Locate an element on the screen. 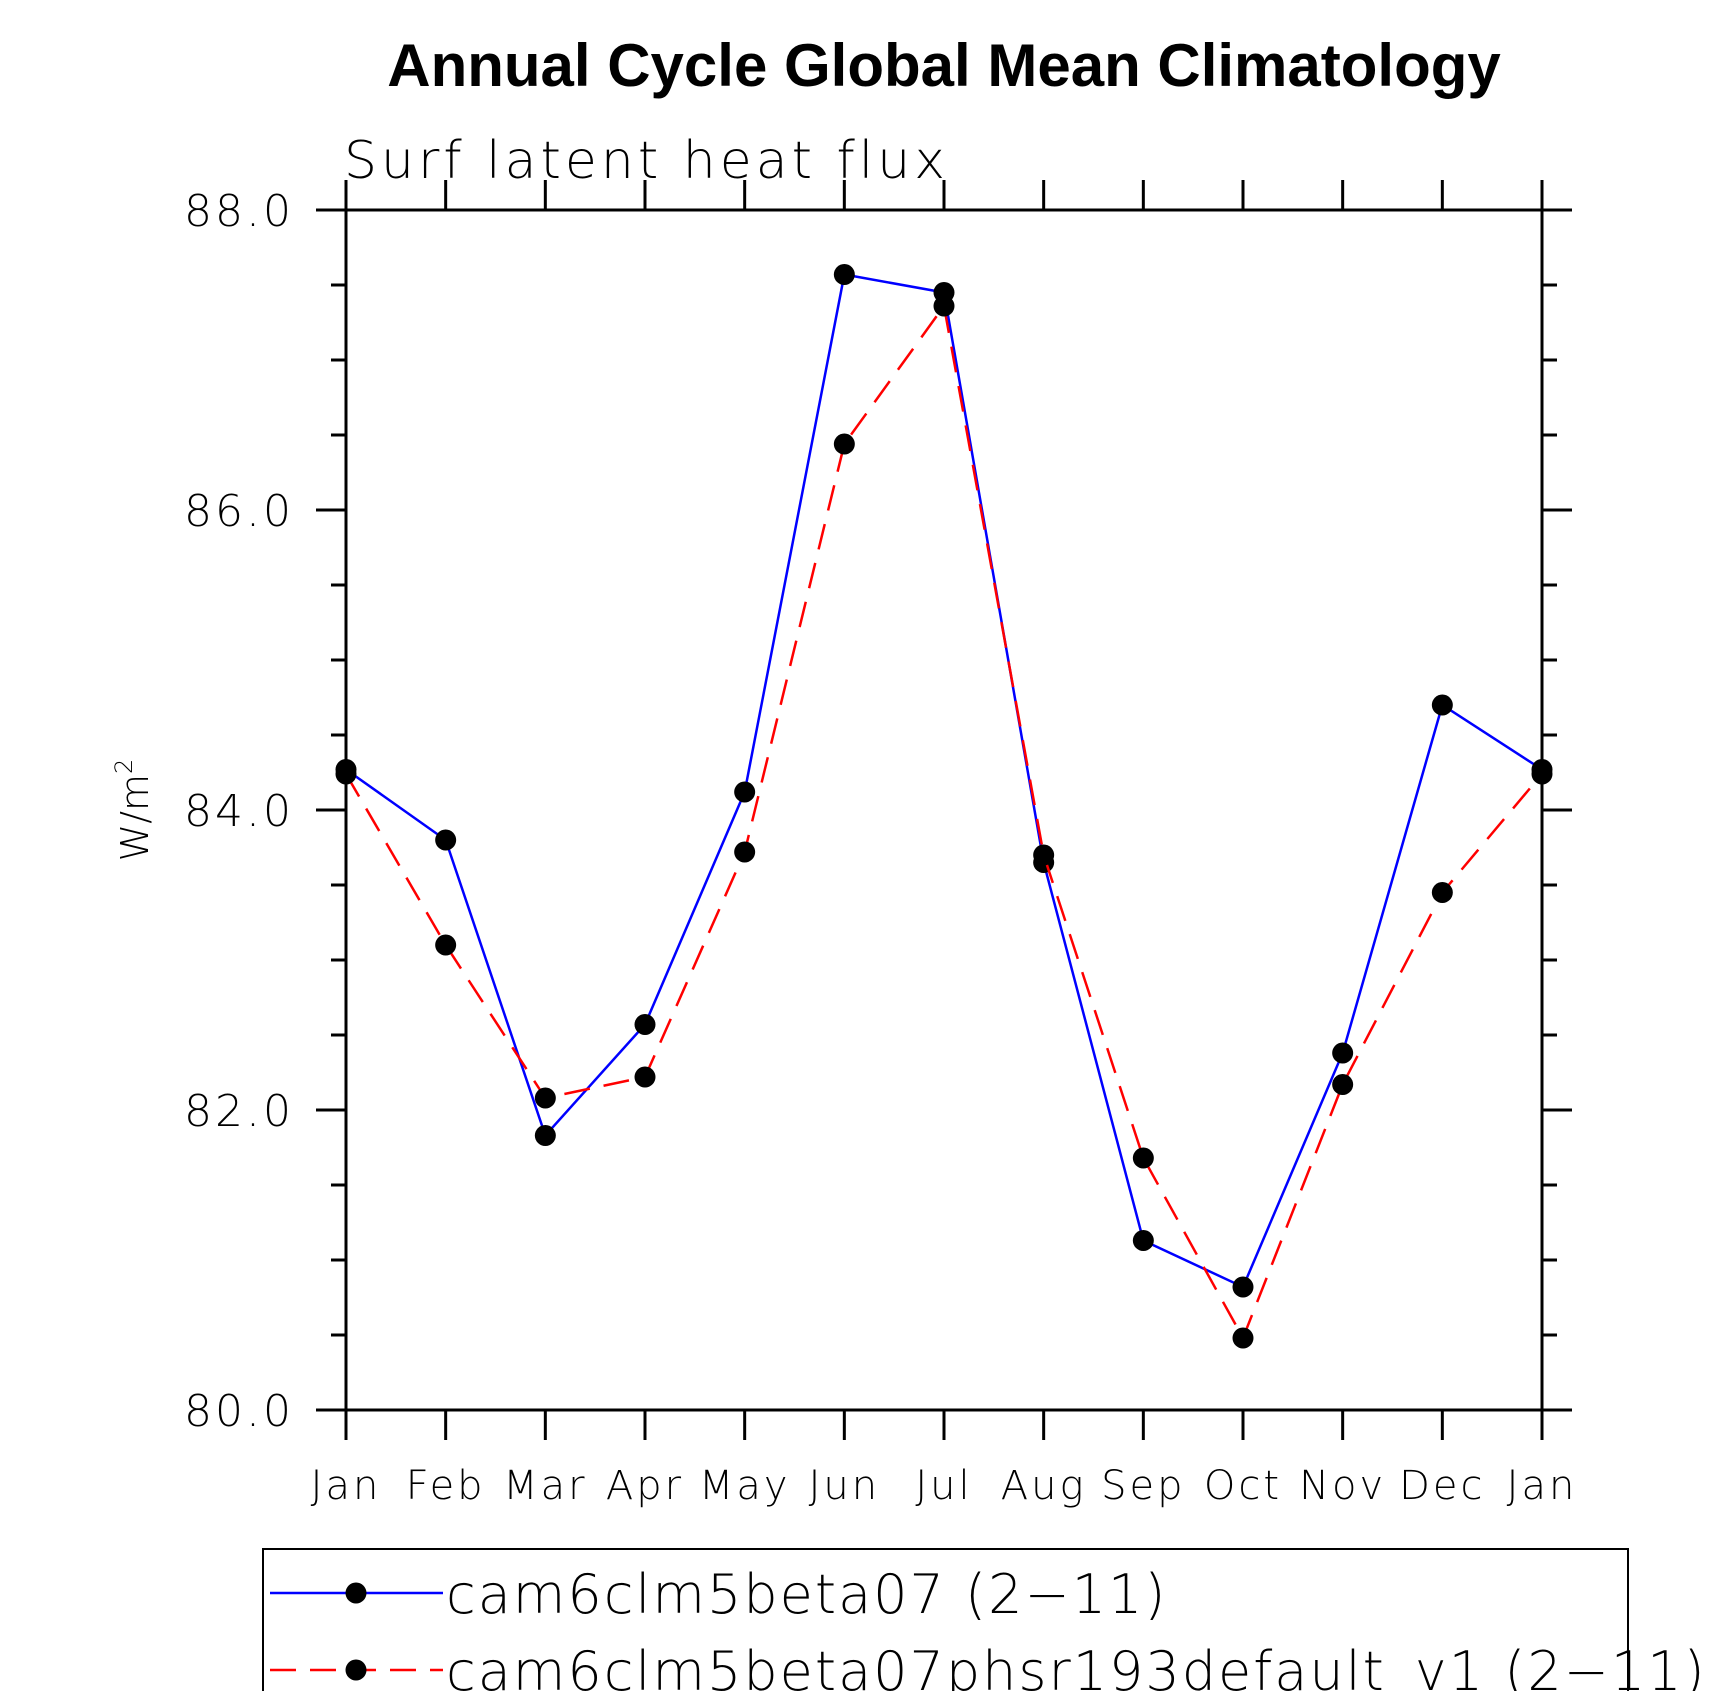 This screenshot has width=1710, height=1691. y-tick-label: 86.0 is located at coordinates (239, 511).